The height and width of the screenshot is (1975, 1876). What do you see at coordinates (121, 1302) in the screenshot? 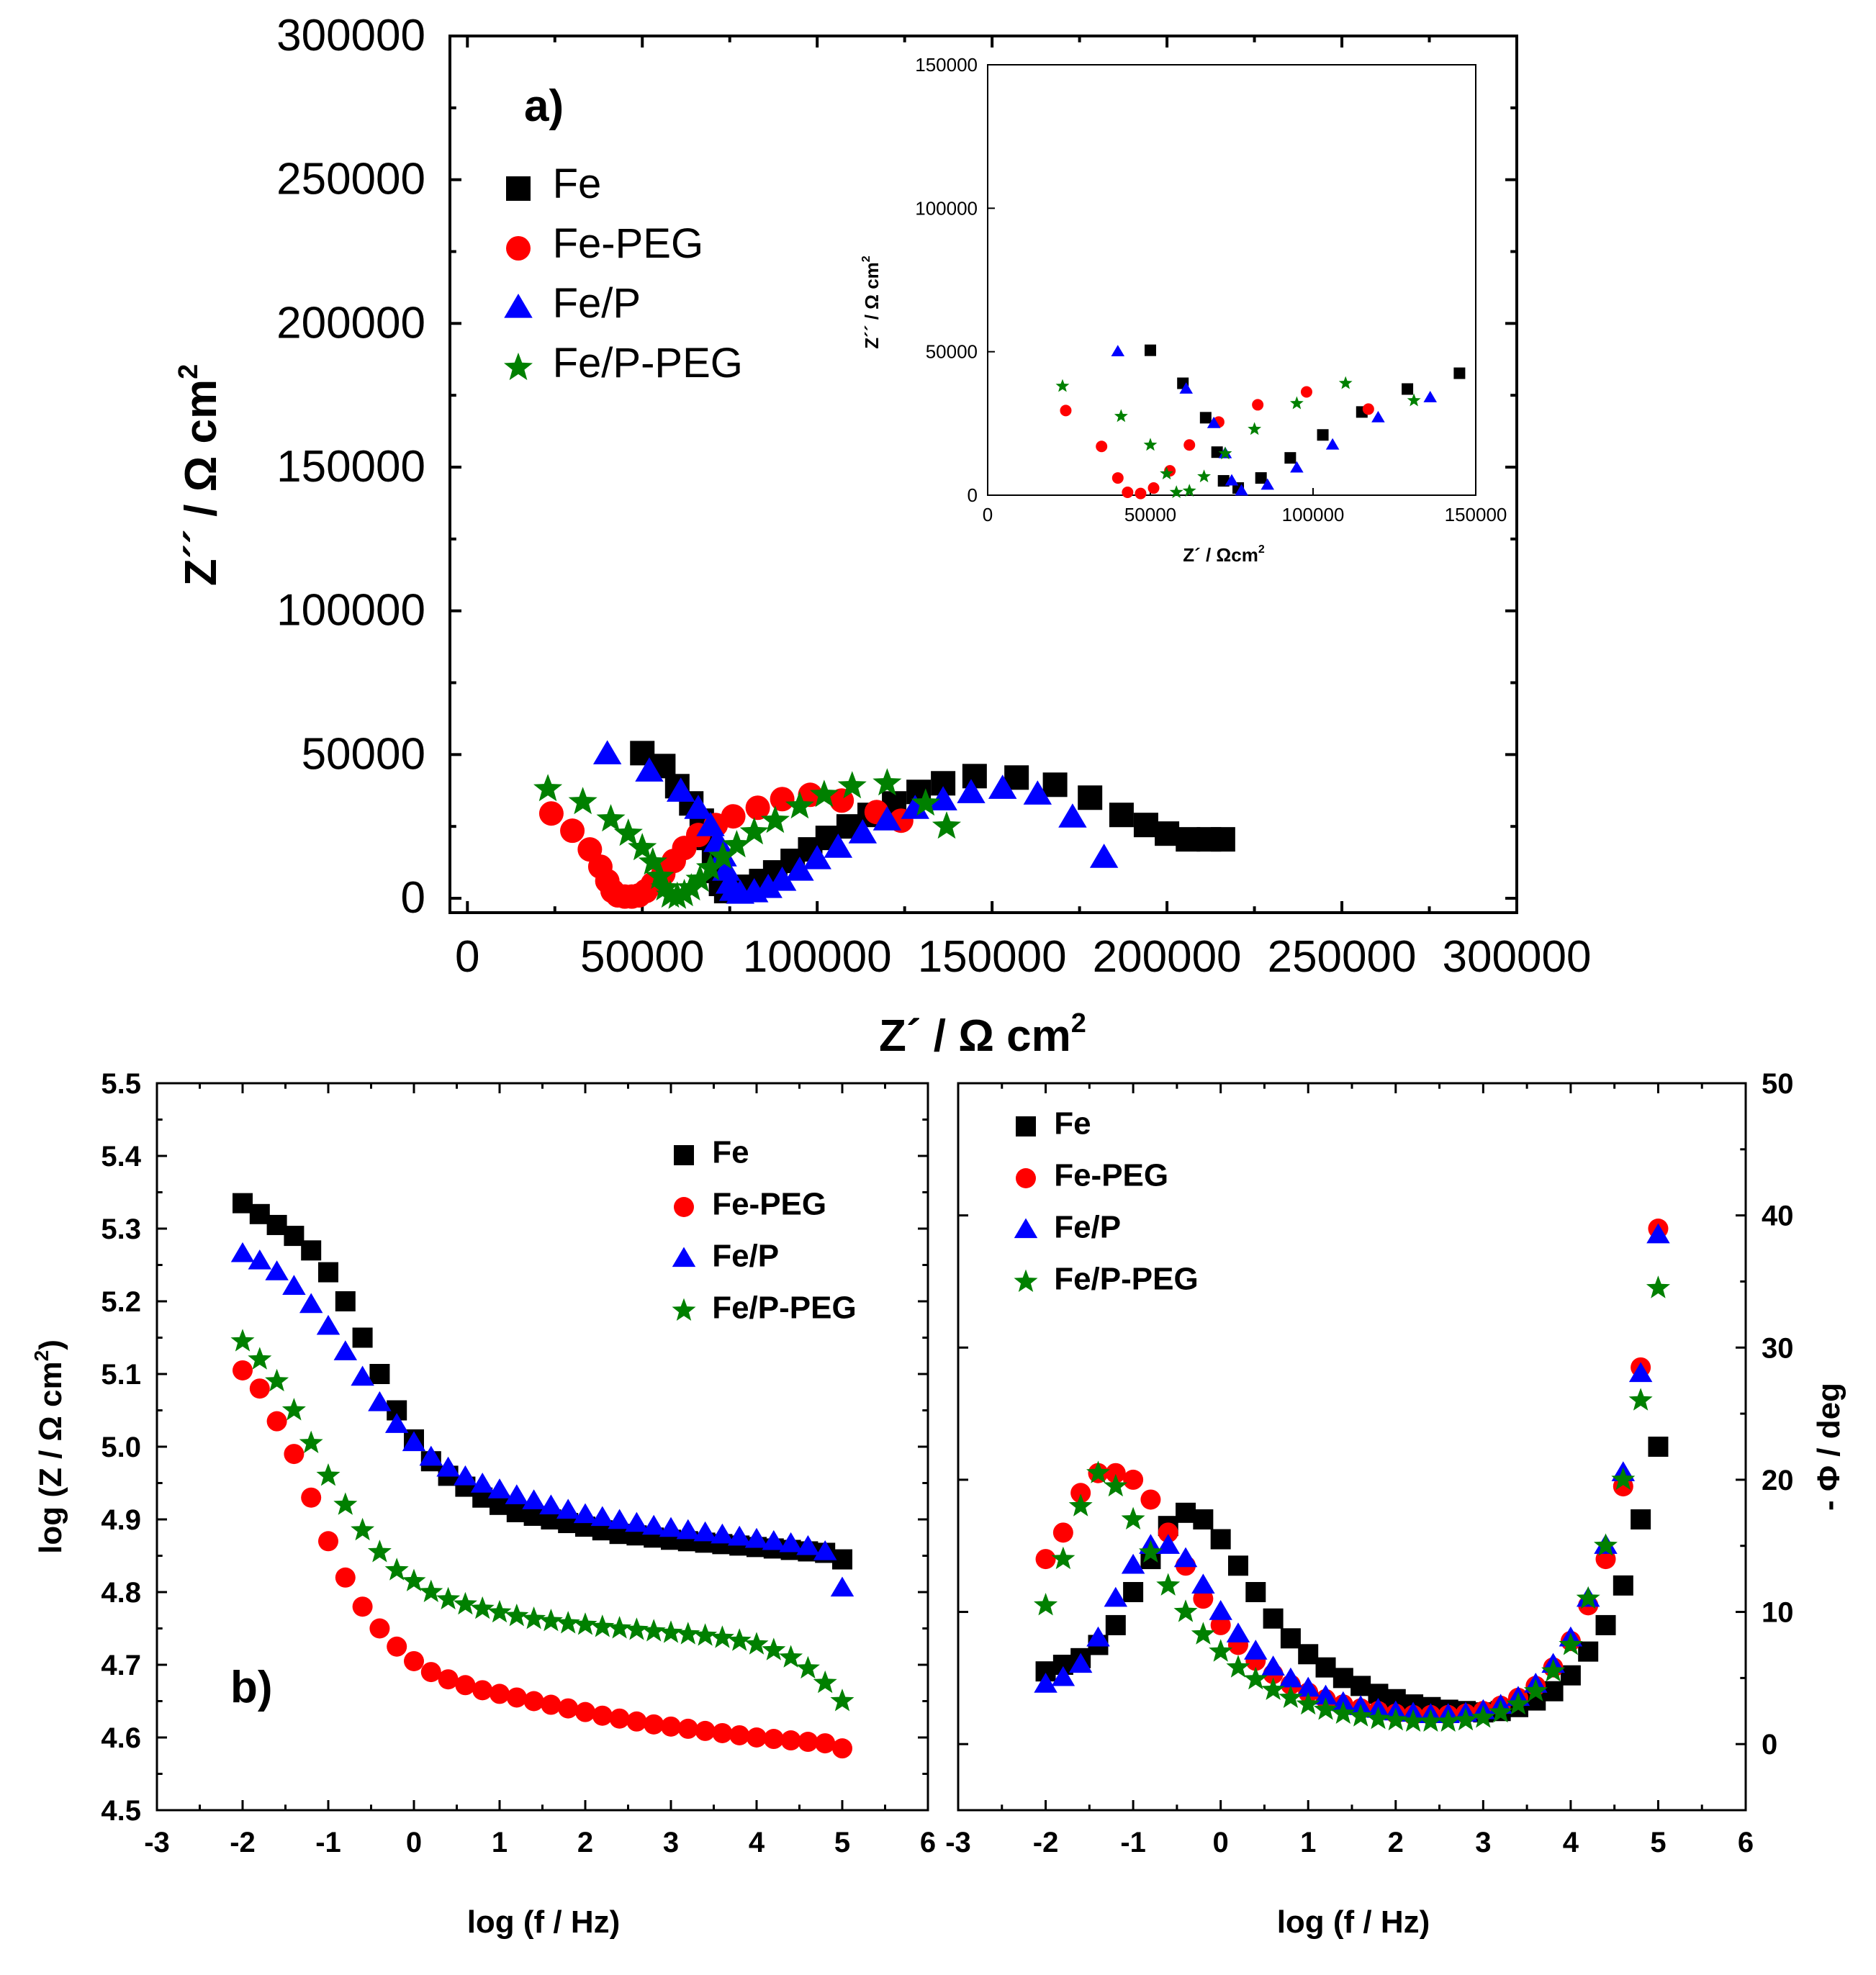
I see `b1-y-tick-label: 5.2` at bounding box center [121, 1302].